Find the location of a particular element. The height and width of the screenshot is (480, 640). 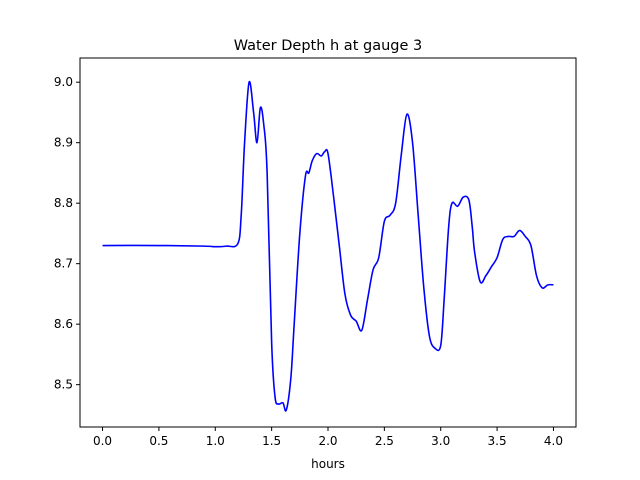

chart-title: Water Depth h at gauge 3 is located at coordinates (328, 46).